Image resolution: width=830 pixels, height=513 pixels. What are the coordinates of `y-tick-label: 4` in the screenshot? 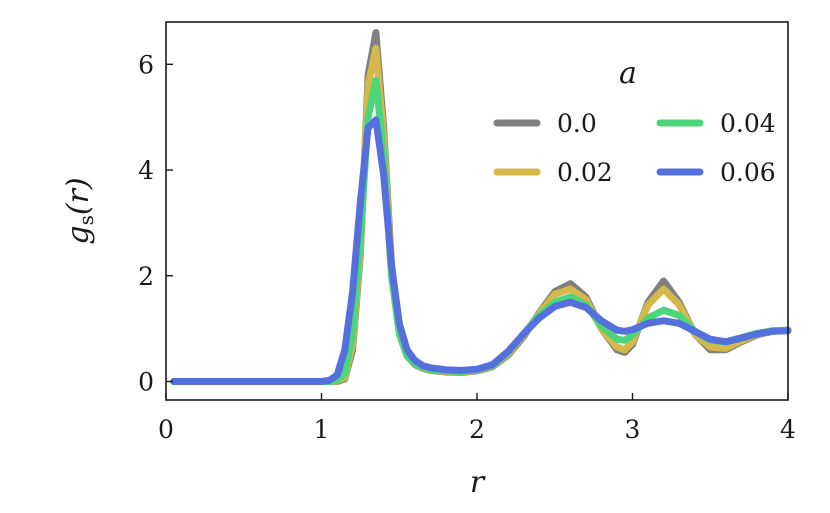 It's located at (146, 170).